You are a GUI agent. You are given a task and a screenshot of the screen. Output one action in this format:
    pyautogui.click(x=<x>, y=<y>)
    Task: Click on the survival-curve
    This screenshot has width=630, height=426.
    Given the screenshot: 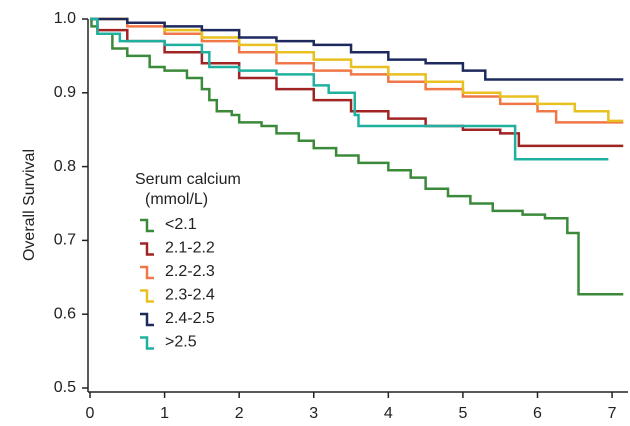 What is the action you would take?
    pyautogui.click(x=357, y=49)
    